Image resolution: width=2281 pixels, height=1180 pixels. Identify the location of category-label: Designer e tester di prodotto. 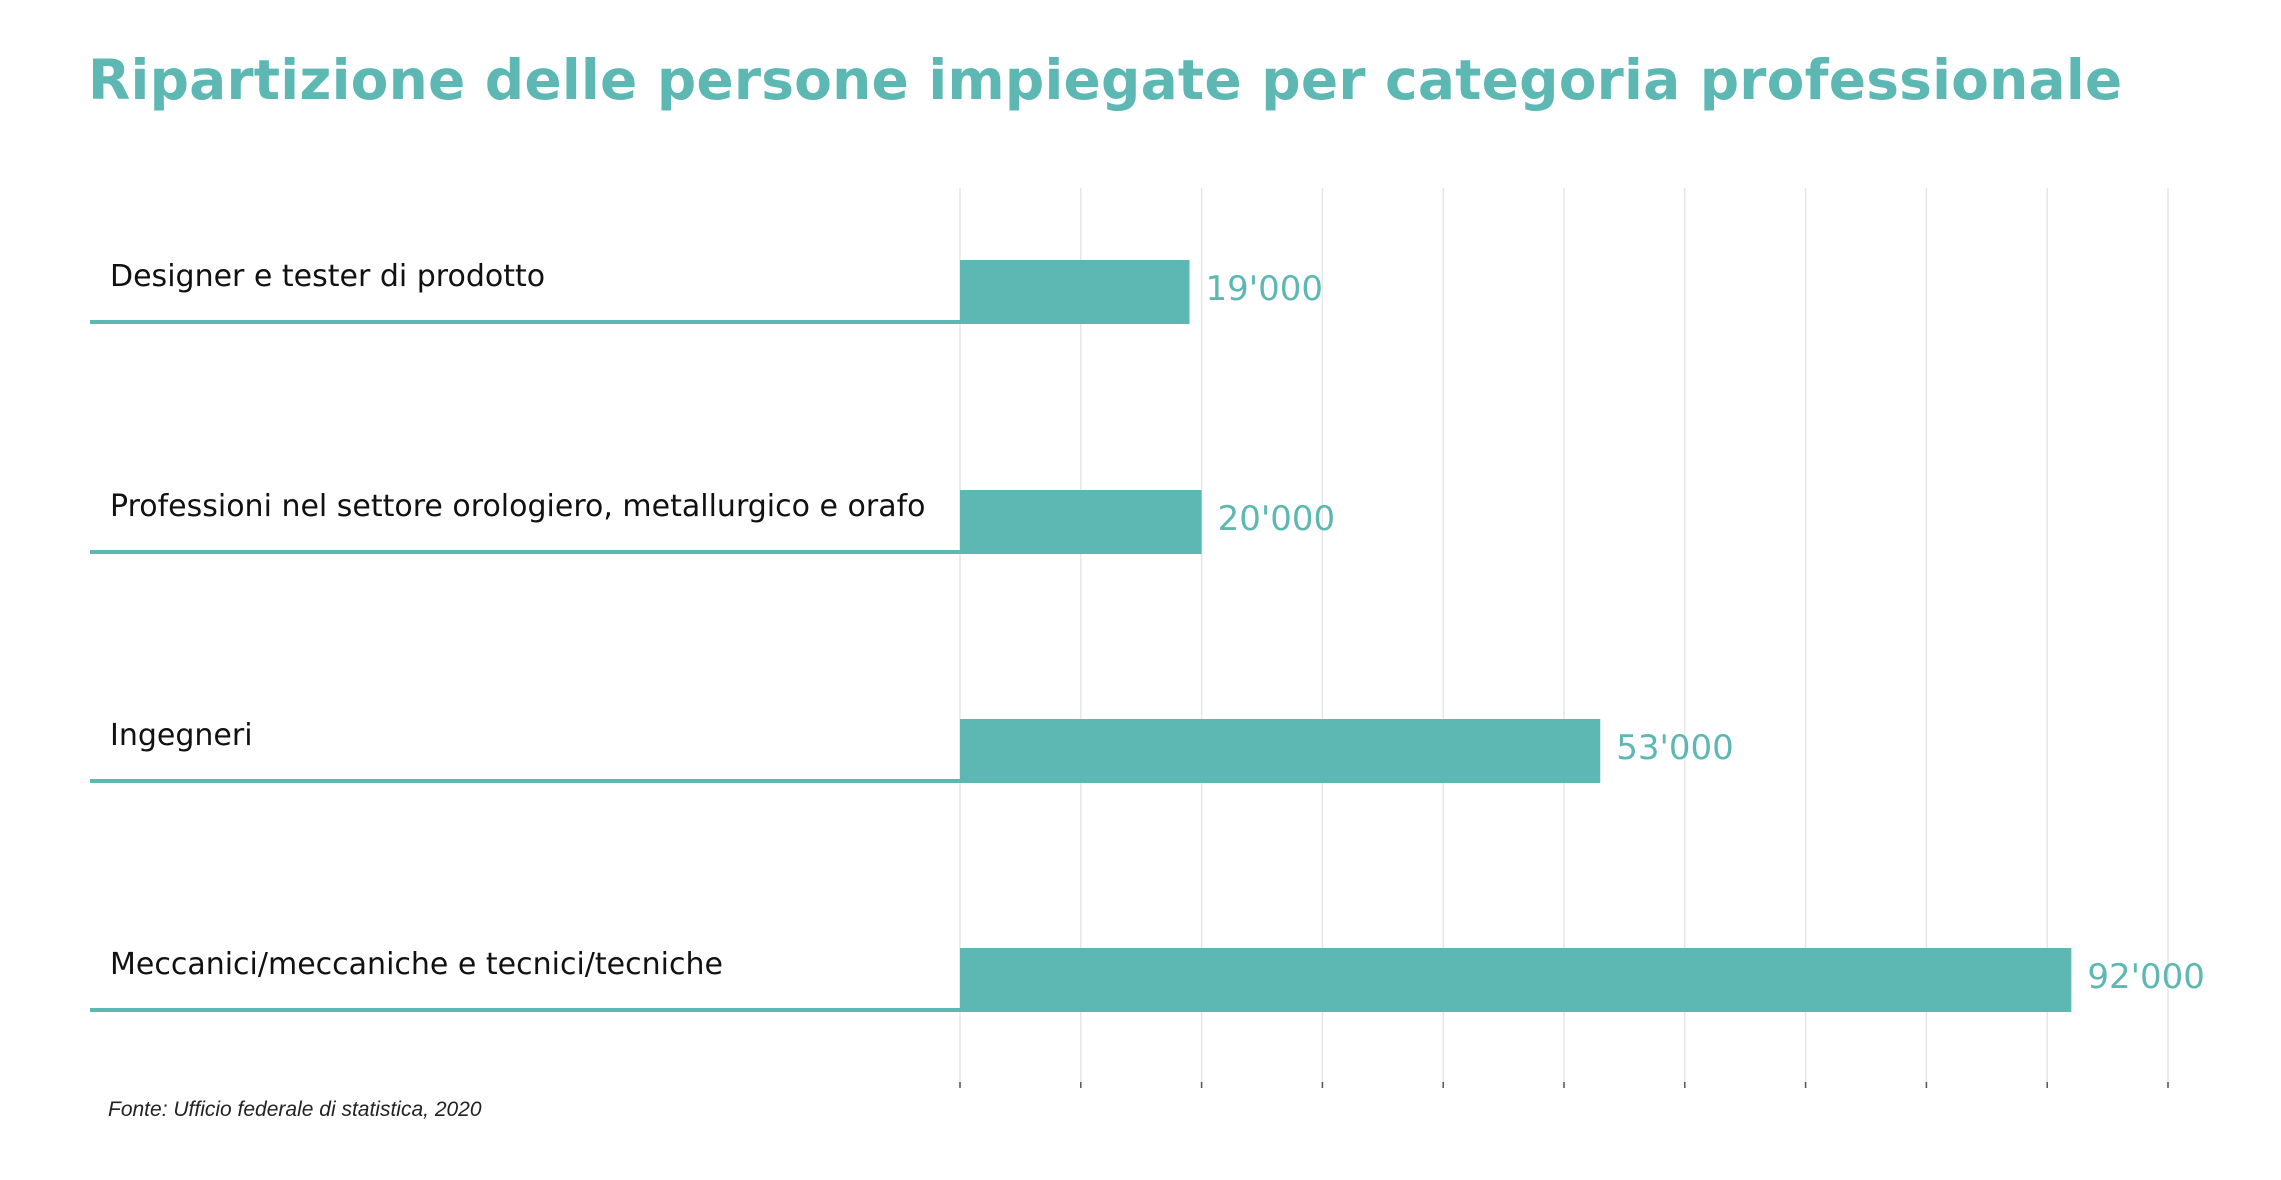
(327, 276).